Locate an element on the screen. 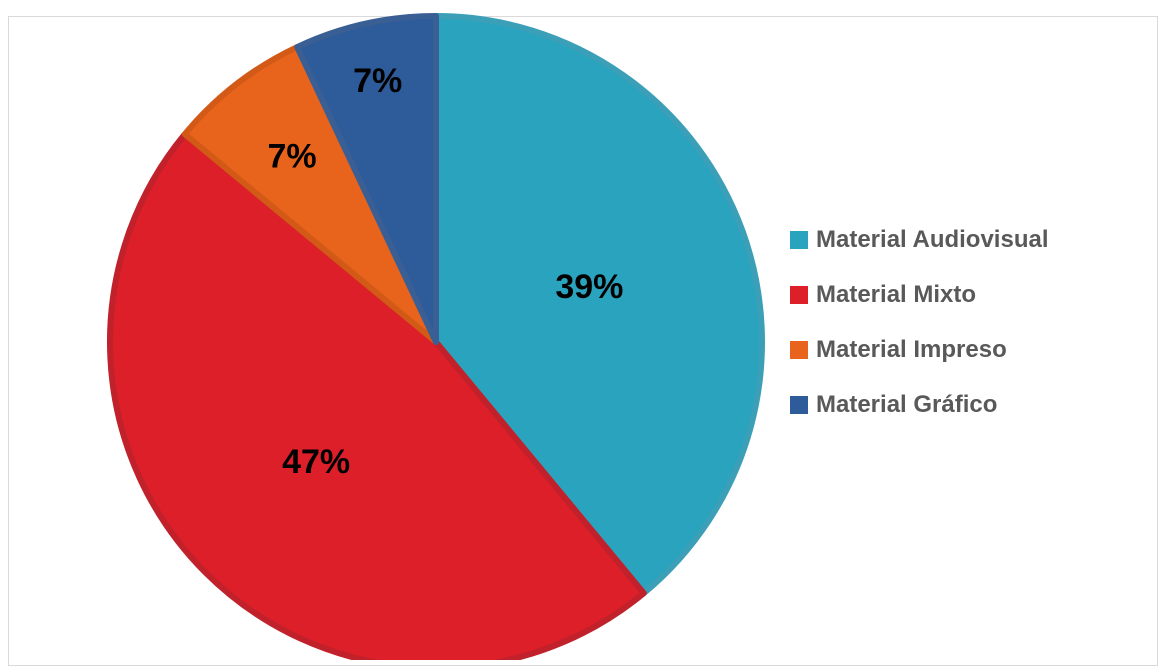  legend-item-grafico: Material Gráfico is located at coordinates (919, 405).